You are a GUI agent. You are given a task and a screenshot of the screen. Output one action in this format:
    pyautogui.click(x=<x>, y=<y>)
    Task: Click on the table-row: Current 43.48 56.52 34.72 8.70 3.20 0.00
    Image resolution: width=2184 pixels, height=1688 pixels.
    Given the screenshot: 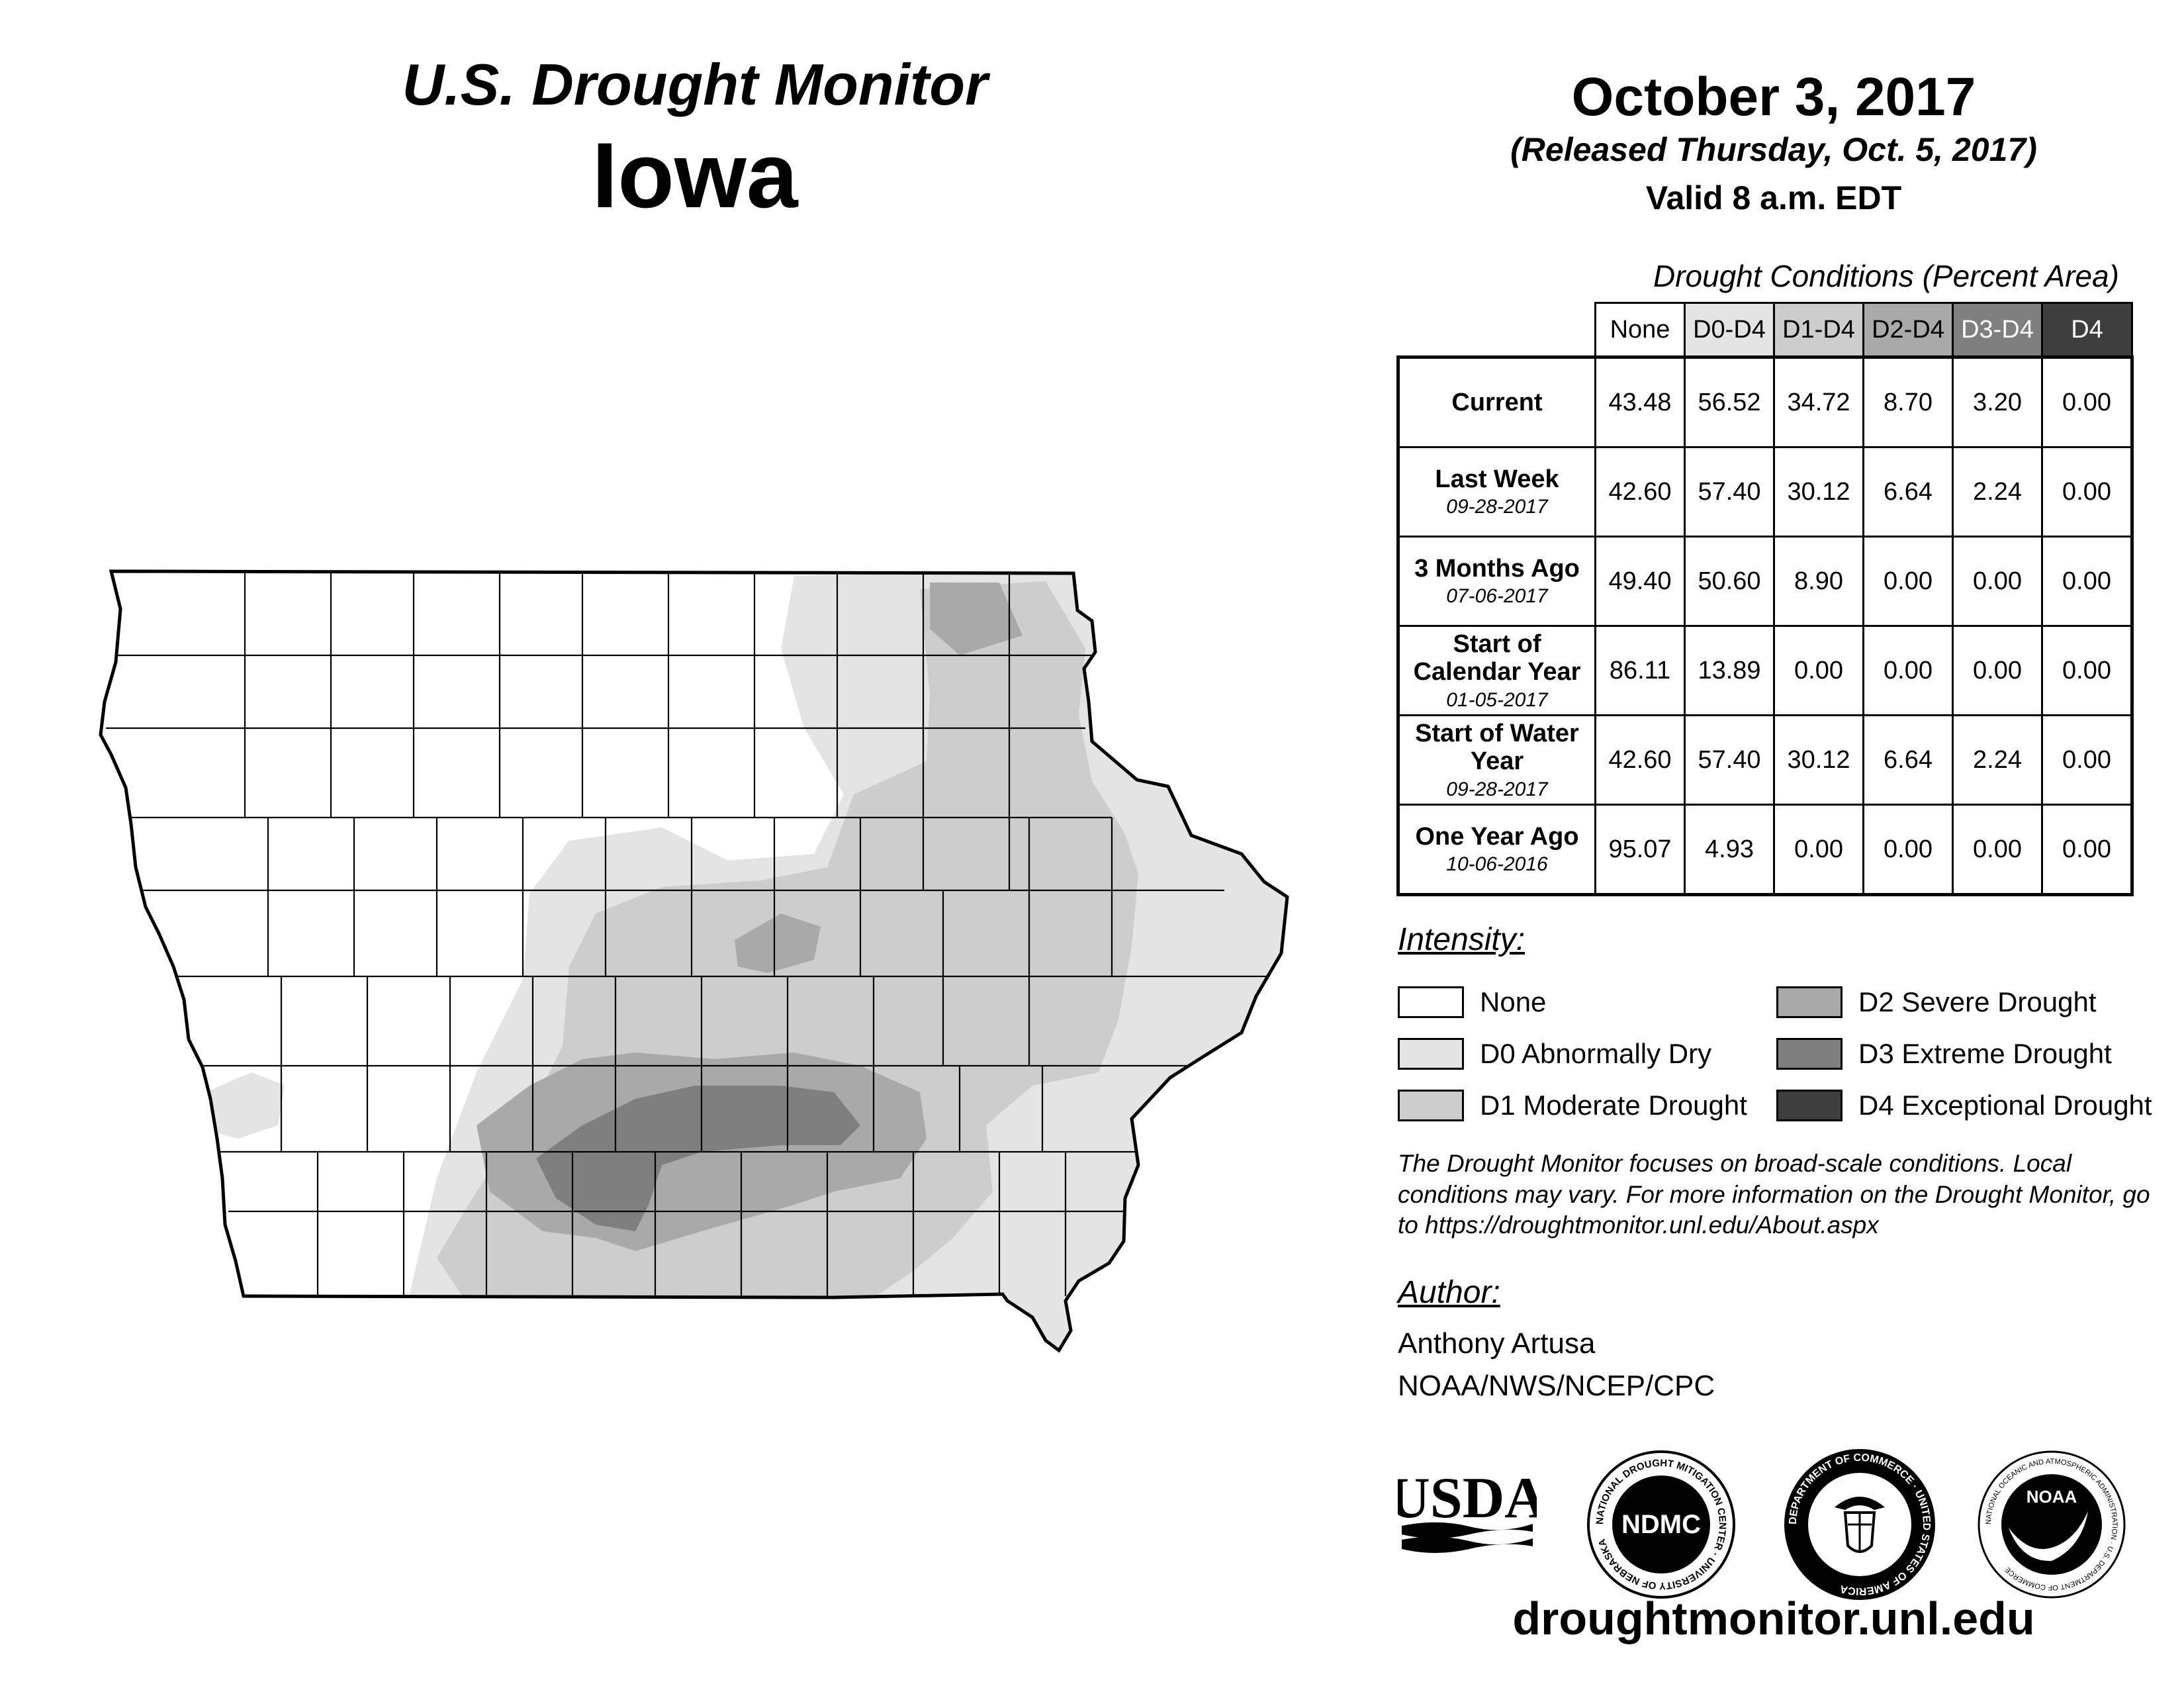 What is the action you would take?
    pyautogui.click(x=1765, y=402)
    